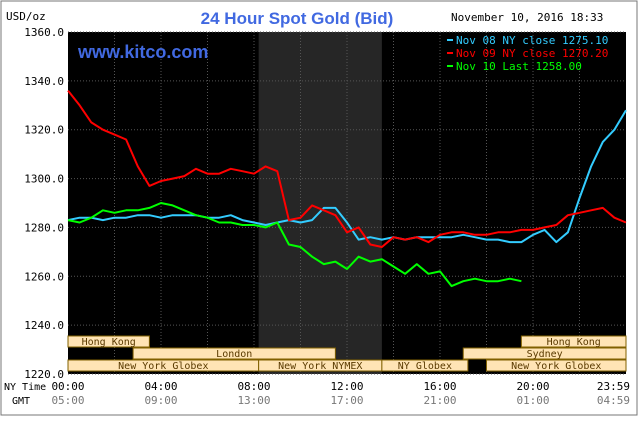 The image size is (640, 423). What do you see at coordinates (532, 400) in the screenshot?
I see `x-tick-label-gmt: 01:00` at bounding box center [532, 400].